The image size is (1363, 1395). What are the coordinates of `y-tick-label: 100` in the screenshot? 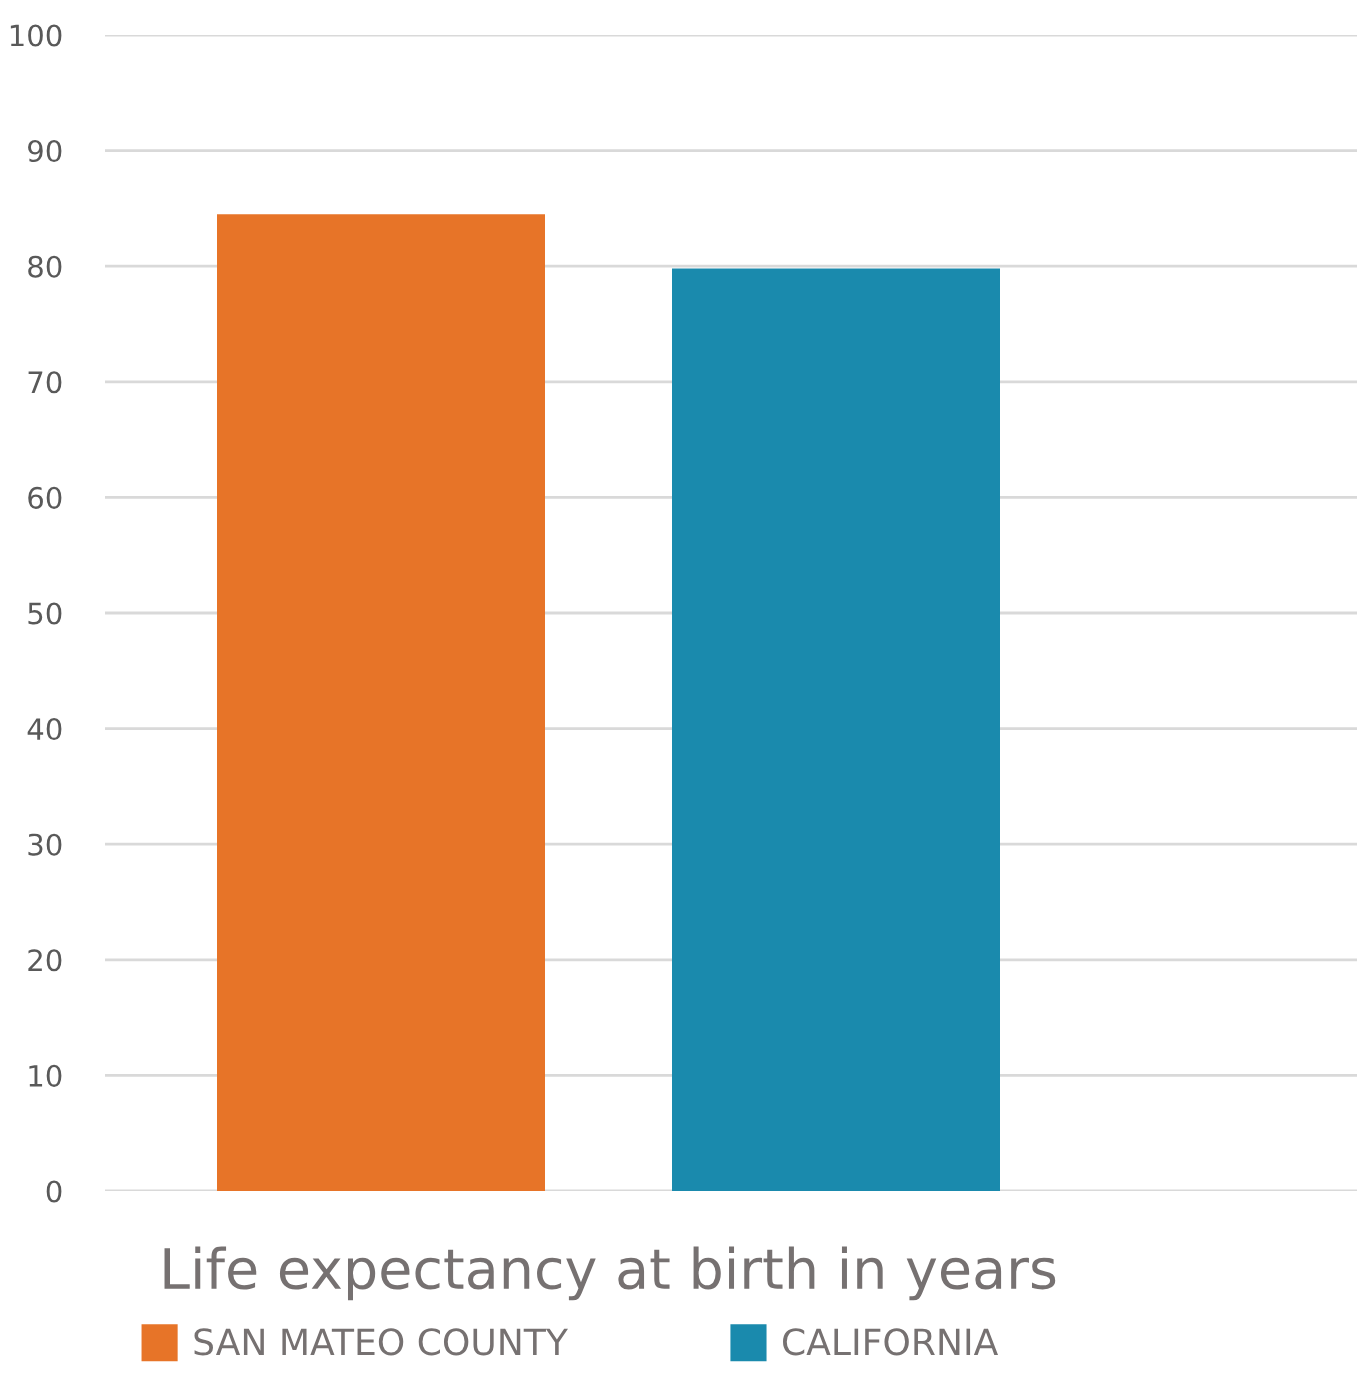 It's located at (36, 35).